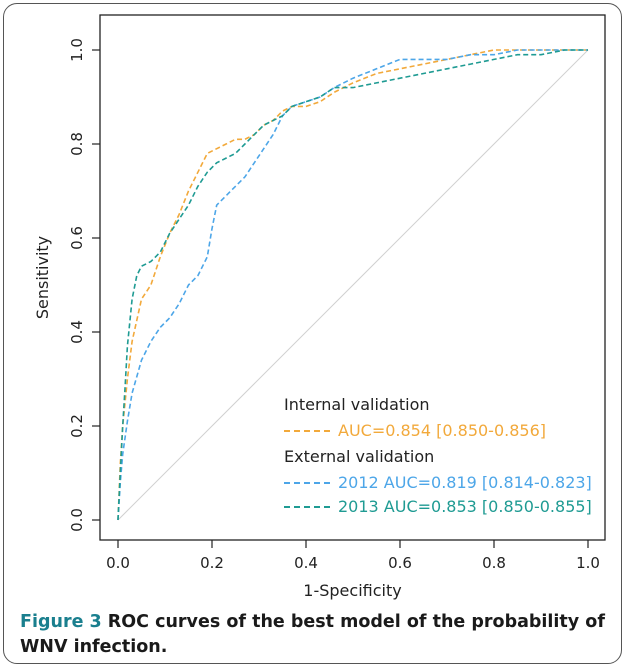 This screenshot has height=669, width=627. Describe the element at coordinates (357, 404) in the screenshot. I see `legend-group-internal: Internal validation` at that location.